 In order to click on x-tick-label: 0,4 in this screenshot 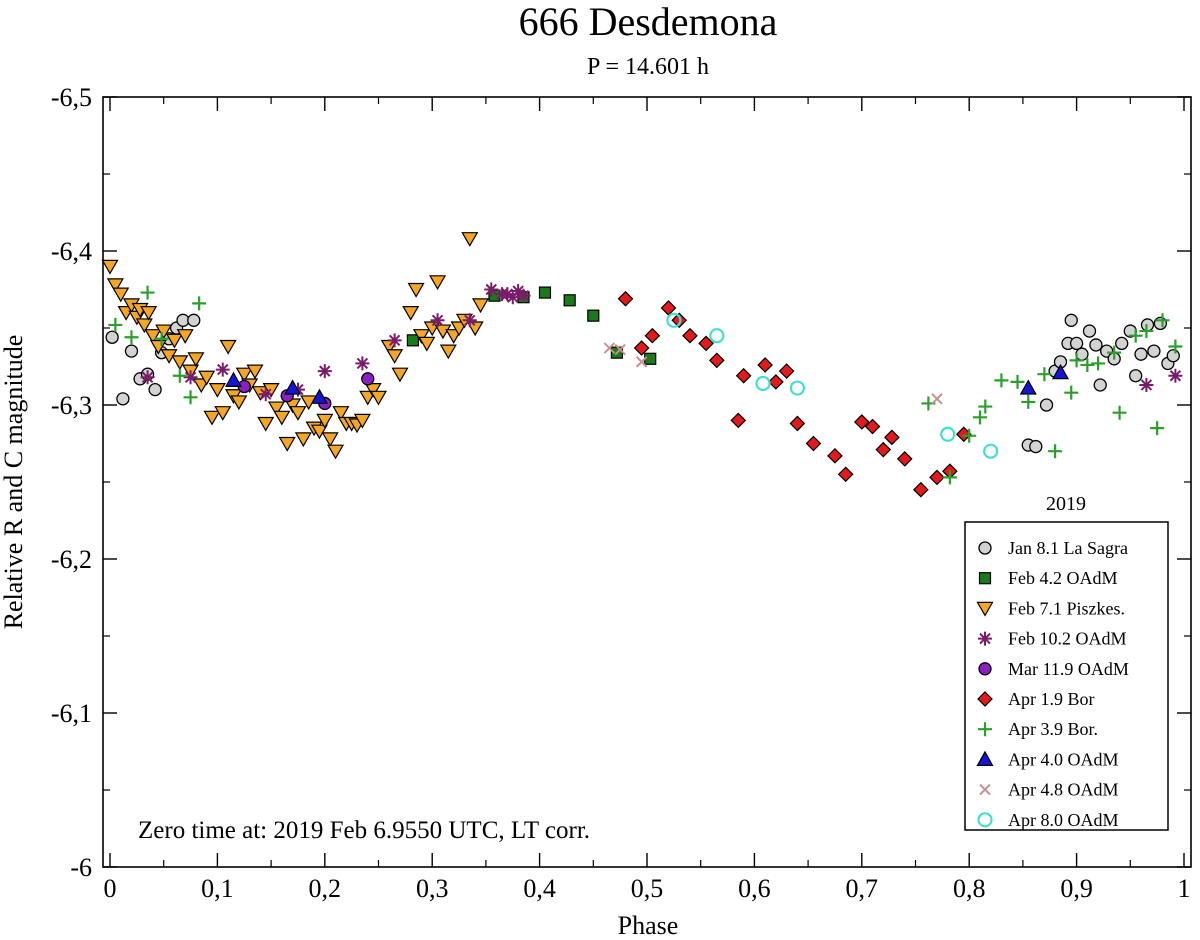, I will do `click(539, 888)`.